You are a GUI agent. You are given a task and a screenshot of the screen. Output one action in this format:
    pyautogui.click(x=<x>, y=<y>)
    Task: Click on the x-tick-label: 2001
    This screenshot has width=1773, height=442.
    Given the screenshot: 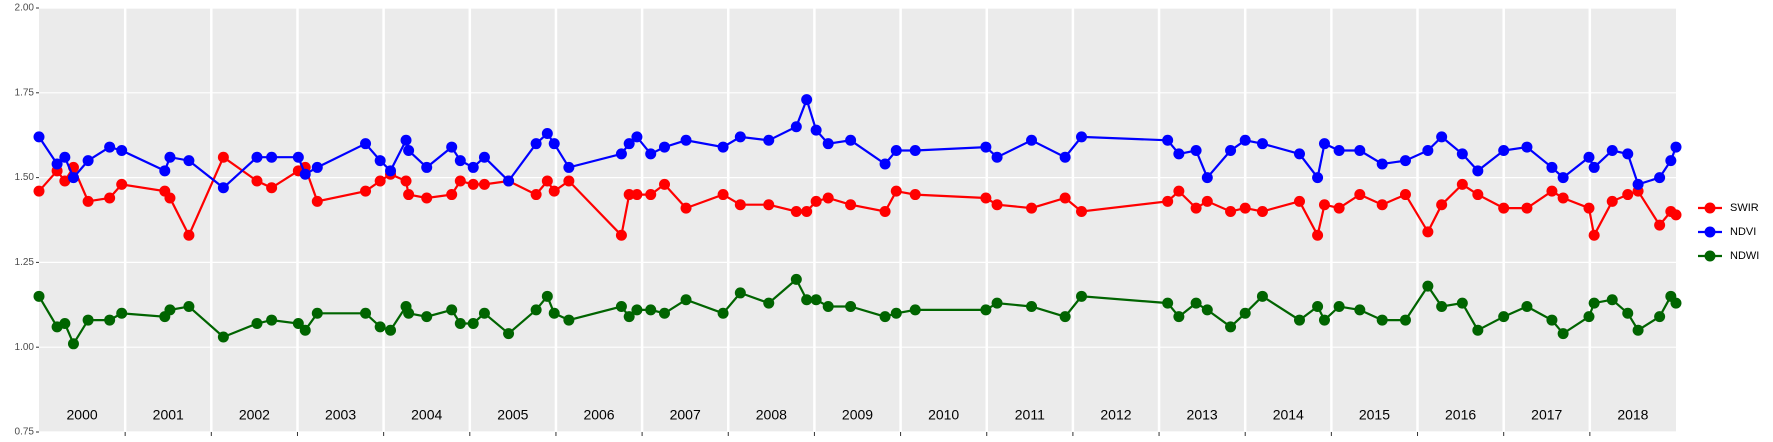 What is the action you would take?
    pyautogui.click(x=168, y=415)
    